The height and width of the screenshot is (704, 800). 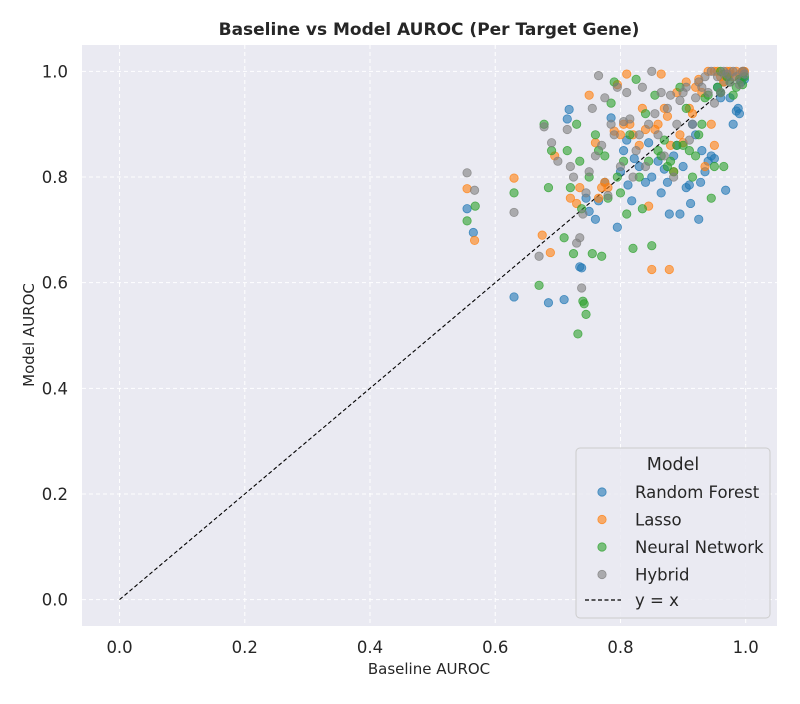 I want to click on legend-title: Model, so click(x=673, y=465).